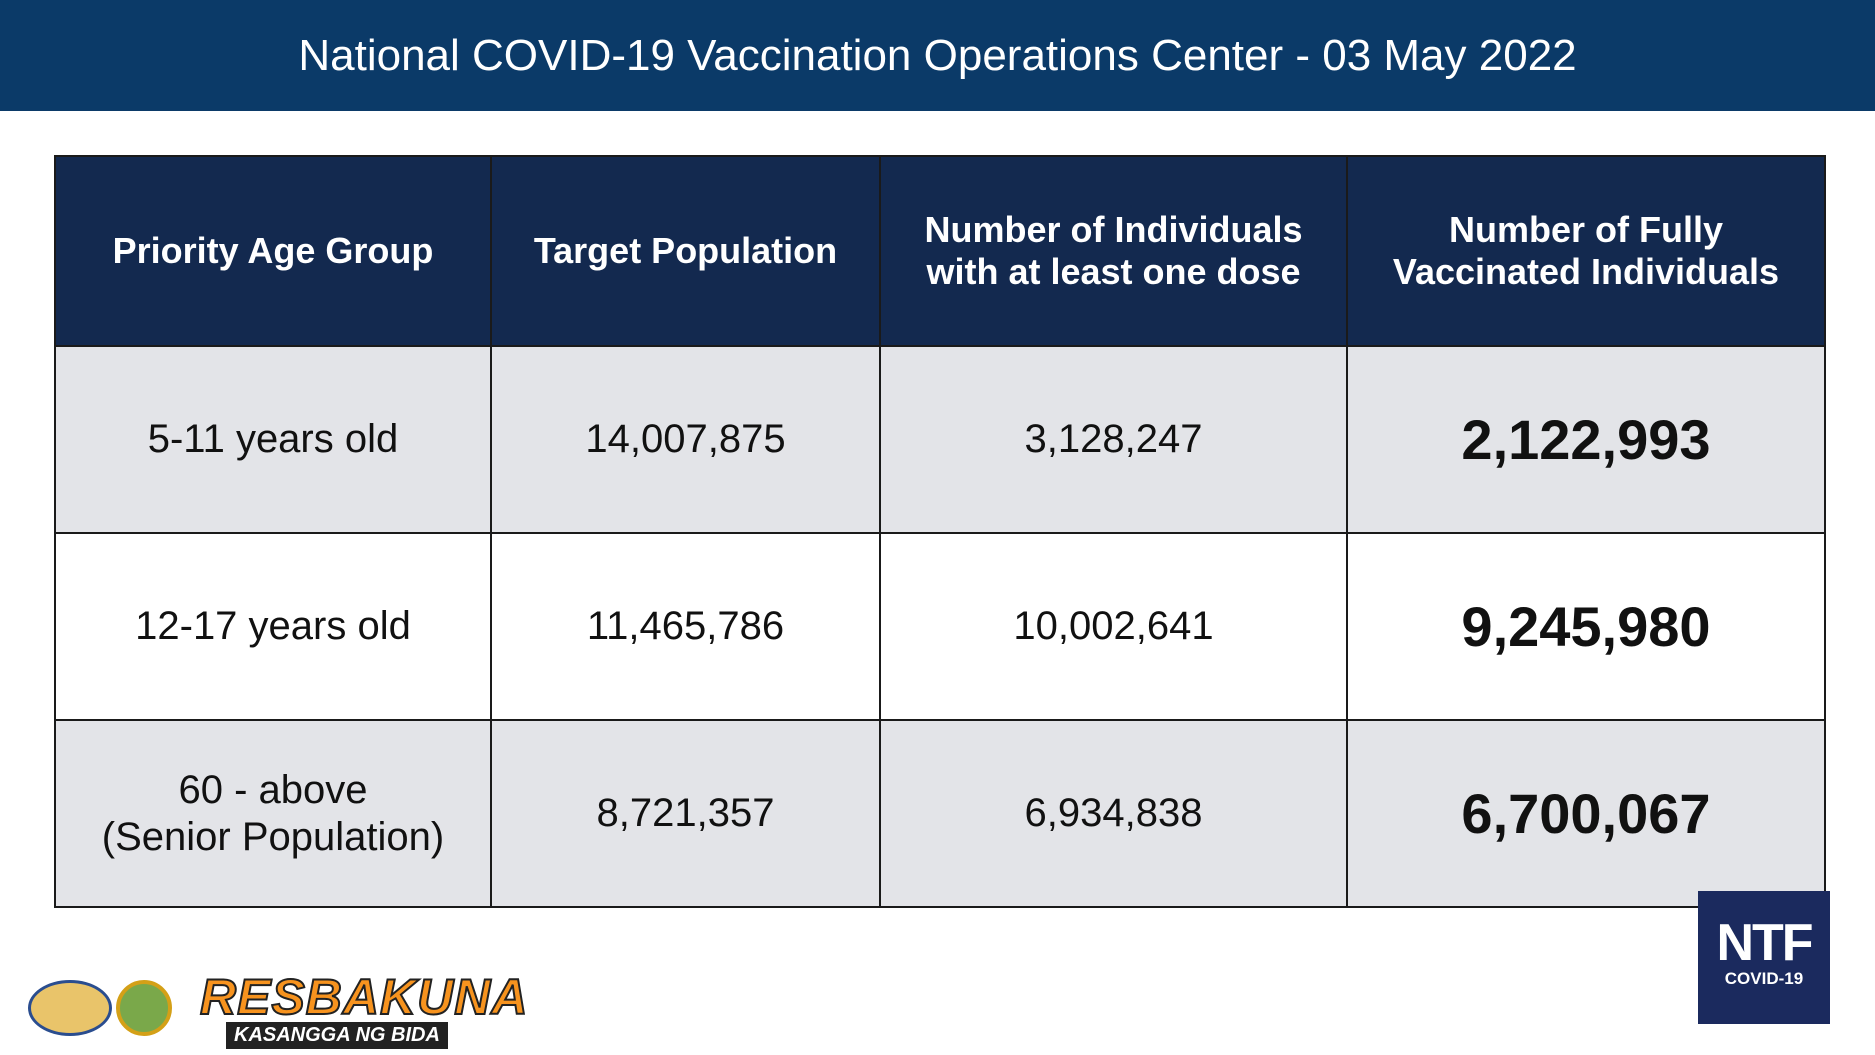 Image resolution: width=1875 pixels, height=1055 pixels. I want to click on column-header: Priority Age Group, so click(273, 251).